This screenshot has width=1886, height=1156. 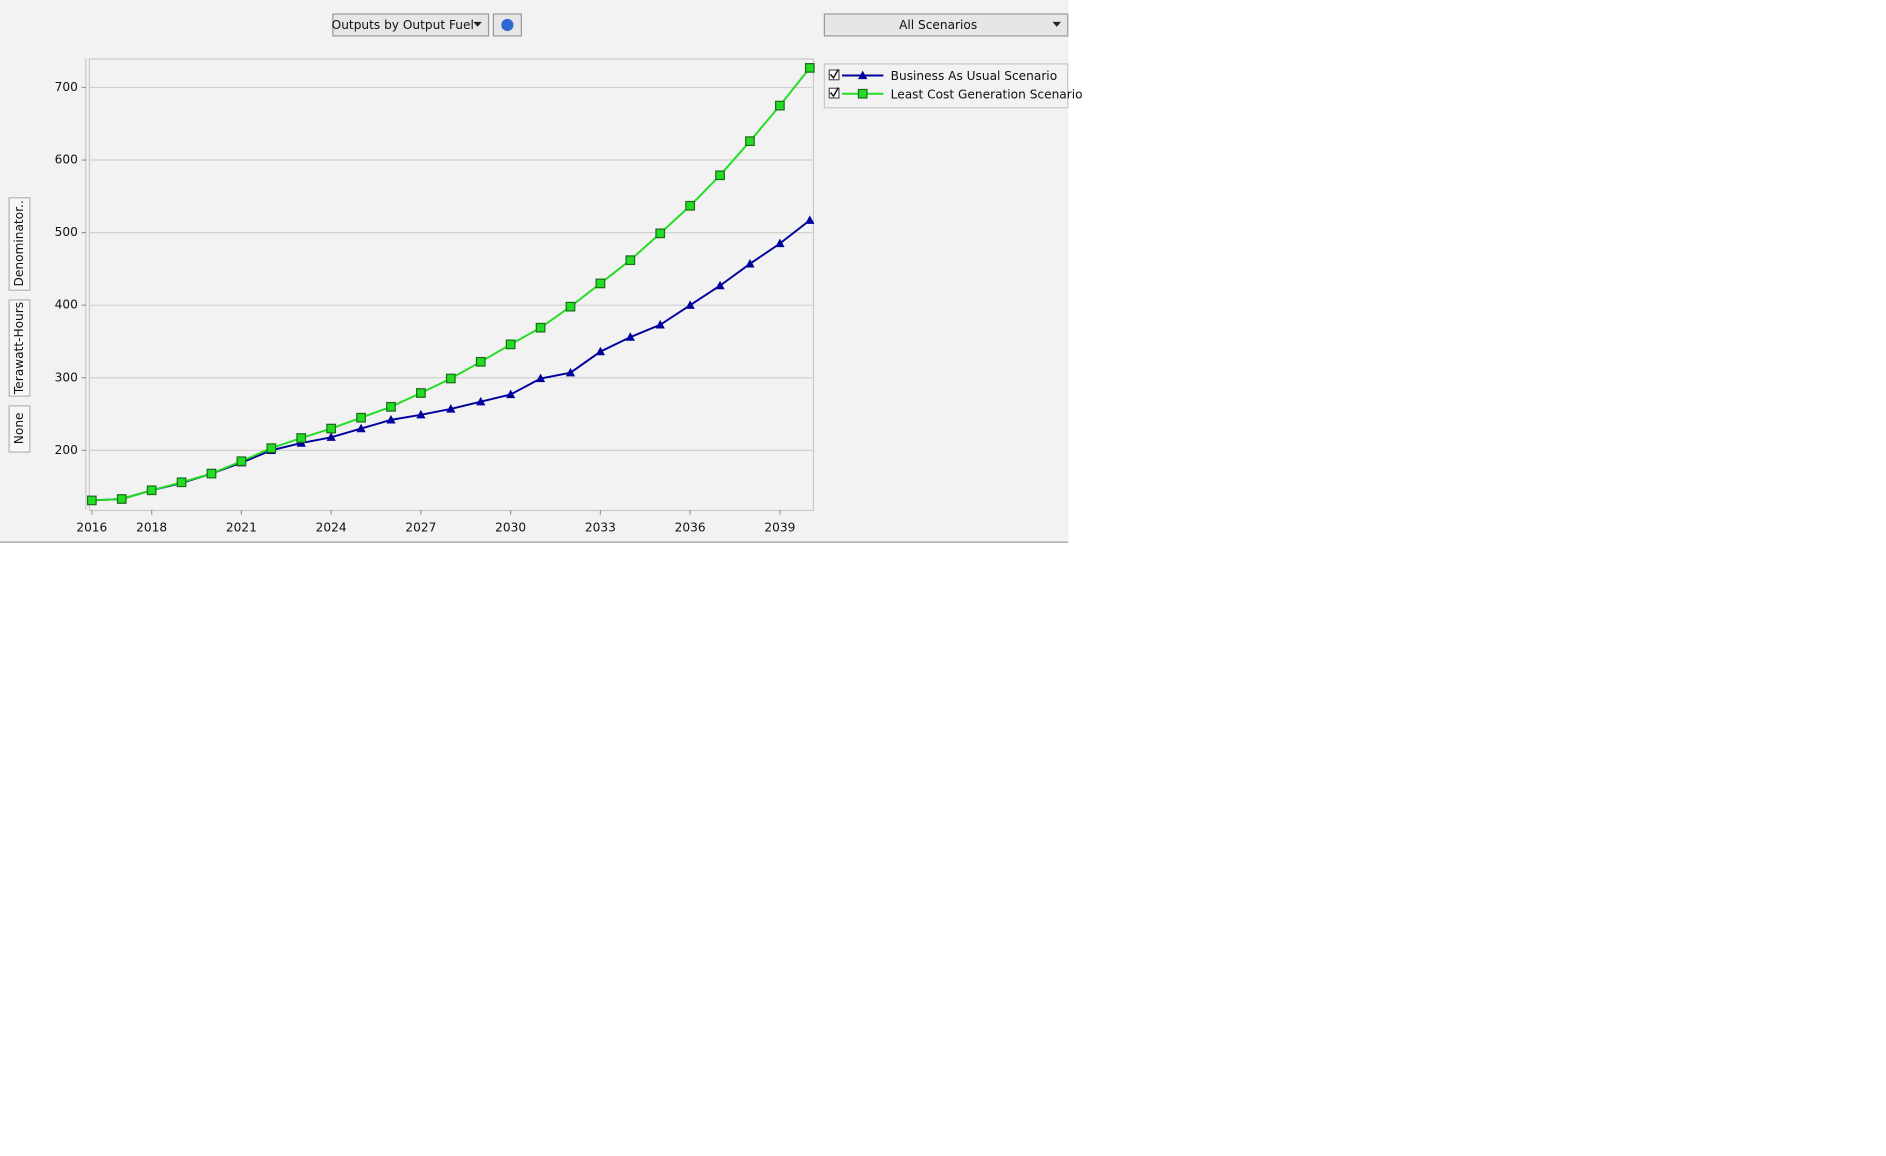 I want to click on legend-box, so click(x=946, y=86).